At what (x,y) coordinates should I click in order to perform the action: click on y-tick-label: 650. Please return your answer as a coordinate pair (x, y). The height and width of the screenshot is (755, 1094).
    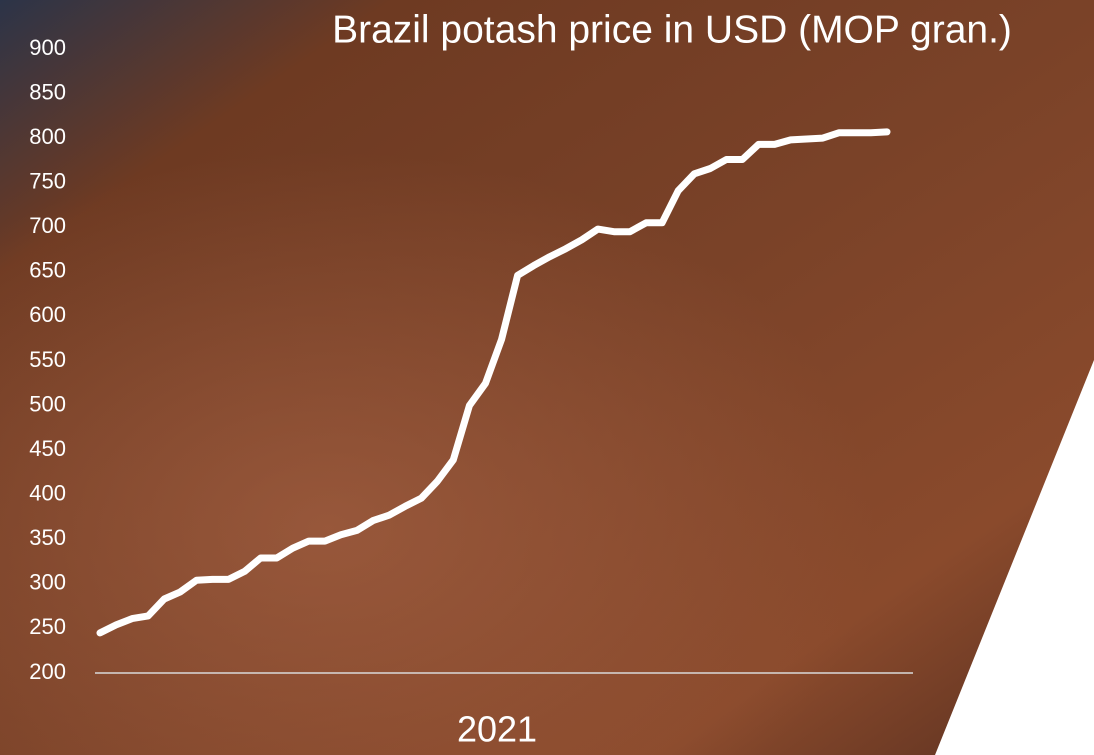
    Looking at the image, I should click on (47, 270).